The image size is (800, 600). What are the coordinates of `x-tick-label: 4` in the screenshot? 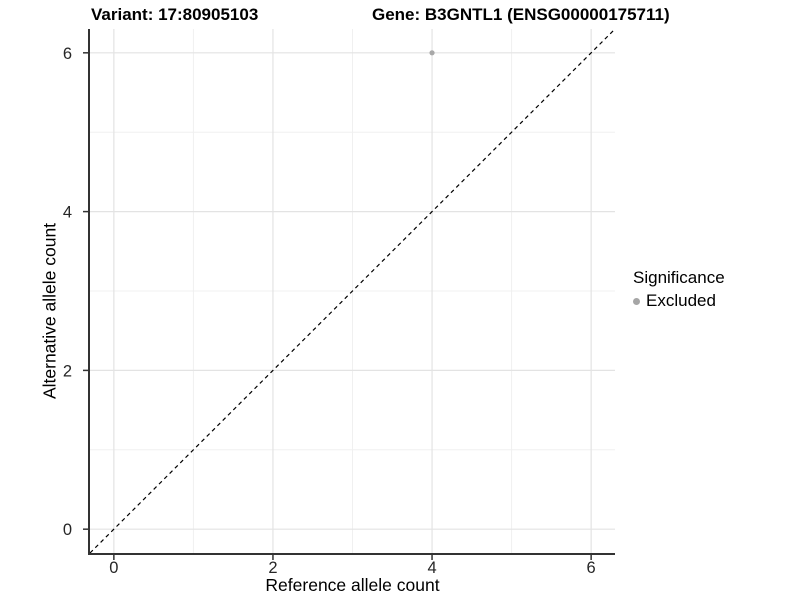 It's located at (431, 568).